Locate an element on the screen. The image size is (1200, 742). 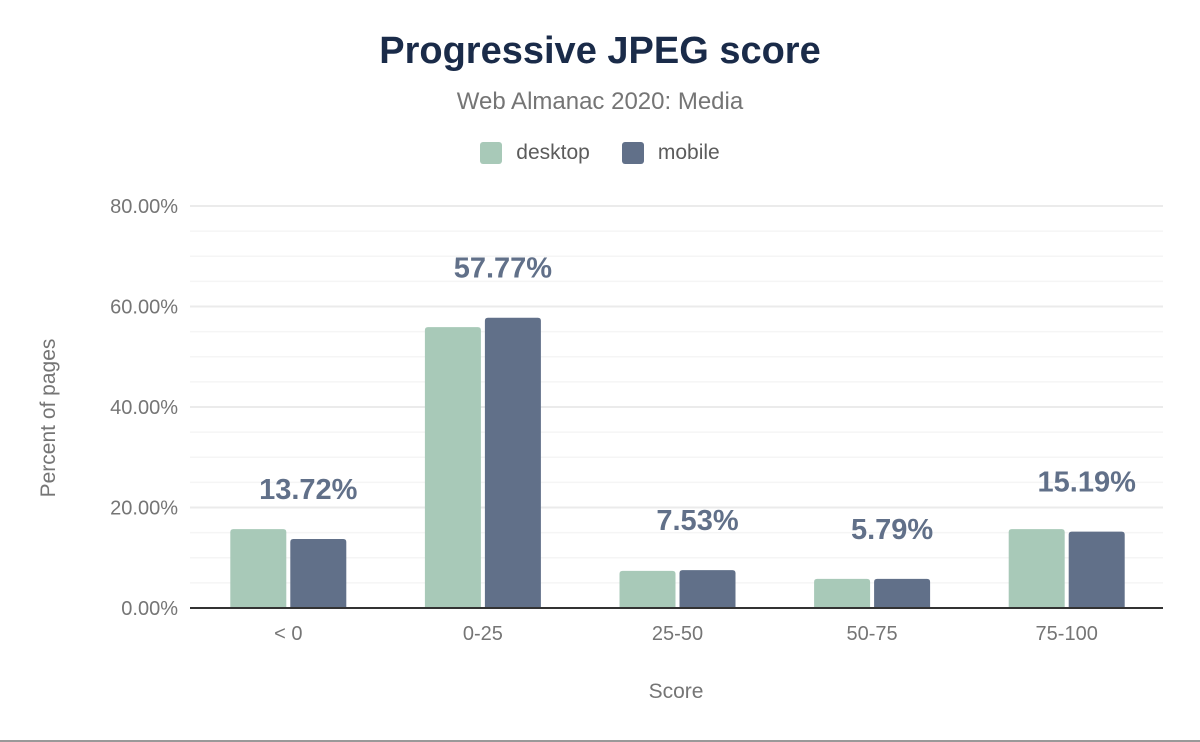
y-tick-label: 20.00% is located at coordinates (144, 509).